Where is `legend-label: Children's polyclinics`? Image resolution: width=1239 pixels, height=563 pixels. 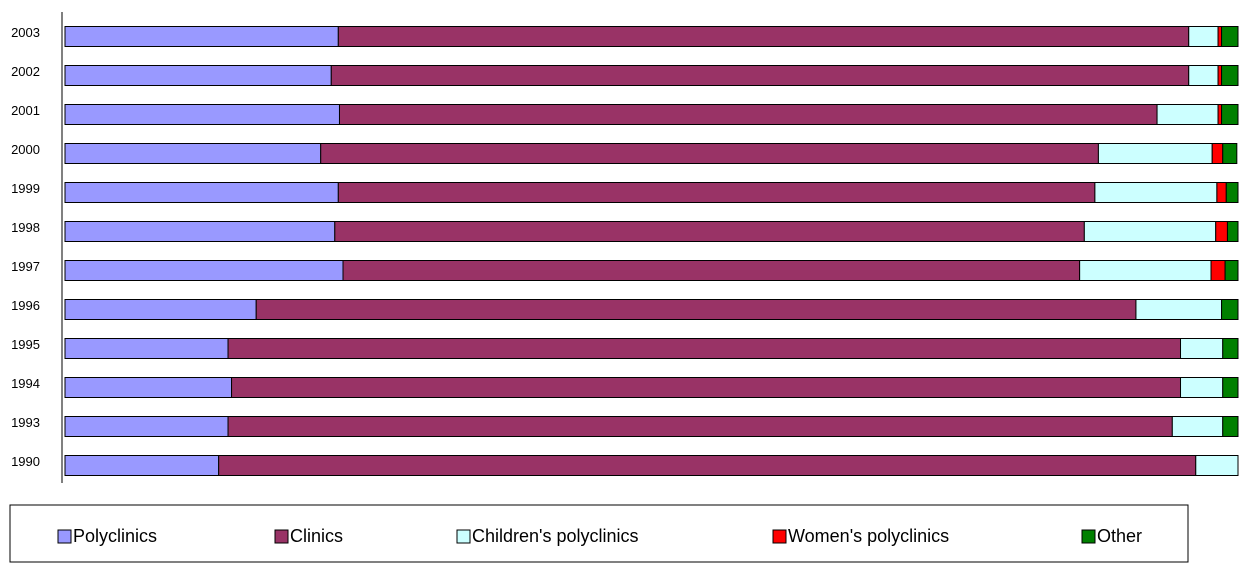
legend-label: Children's polyclinics is located at coordinates (555, 536).